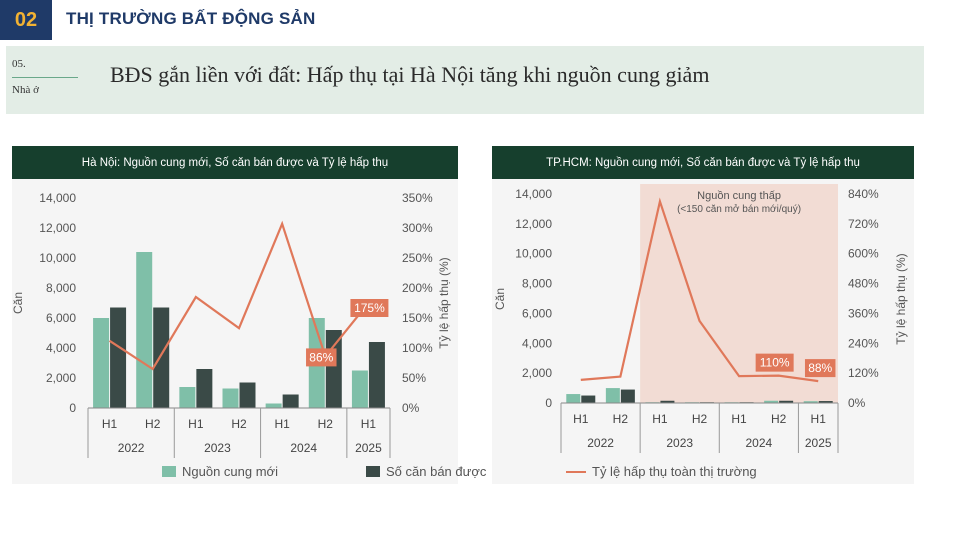 Image resolution: width=960 pixels, height=540 pixels. Describe the element at coordinates (739, 209) in the screenshot. I see `shaded-region-label2: (<150 căn mở bán mới/quý)` at that location.